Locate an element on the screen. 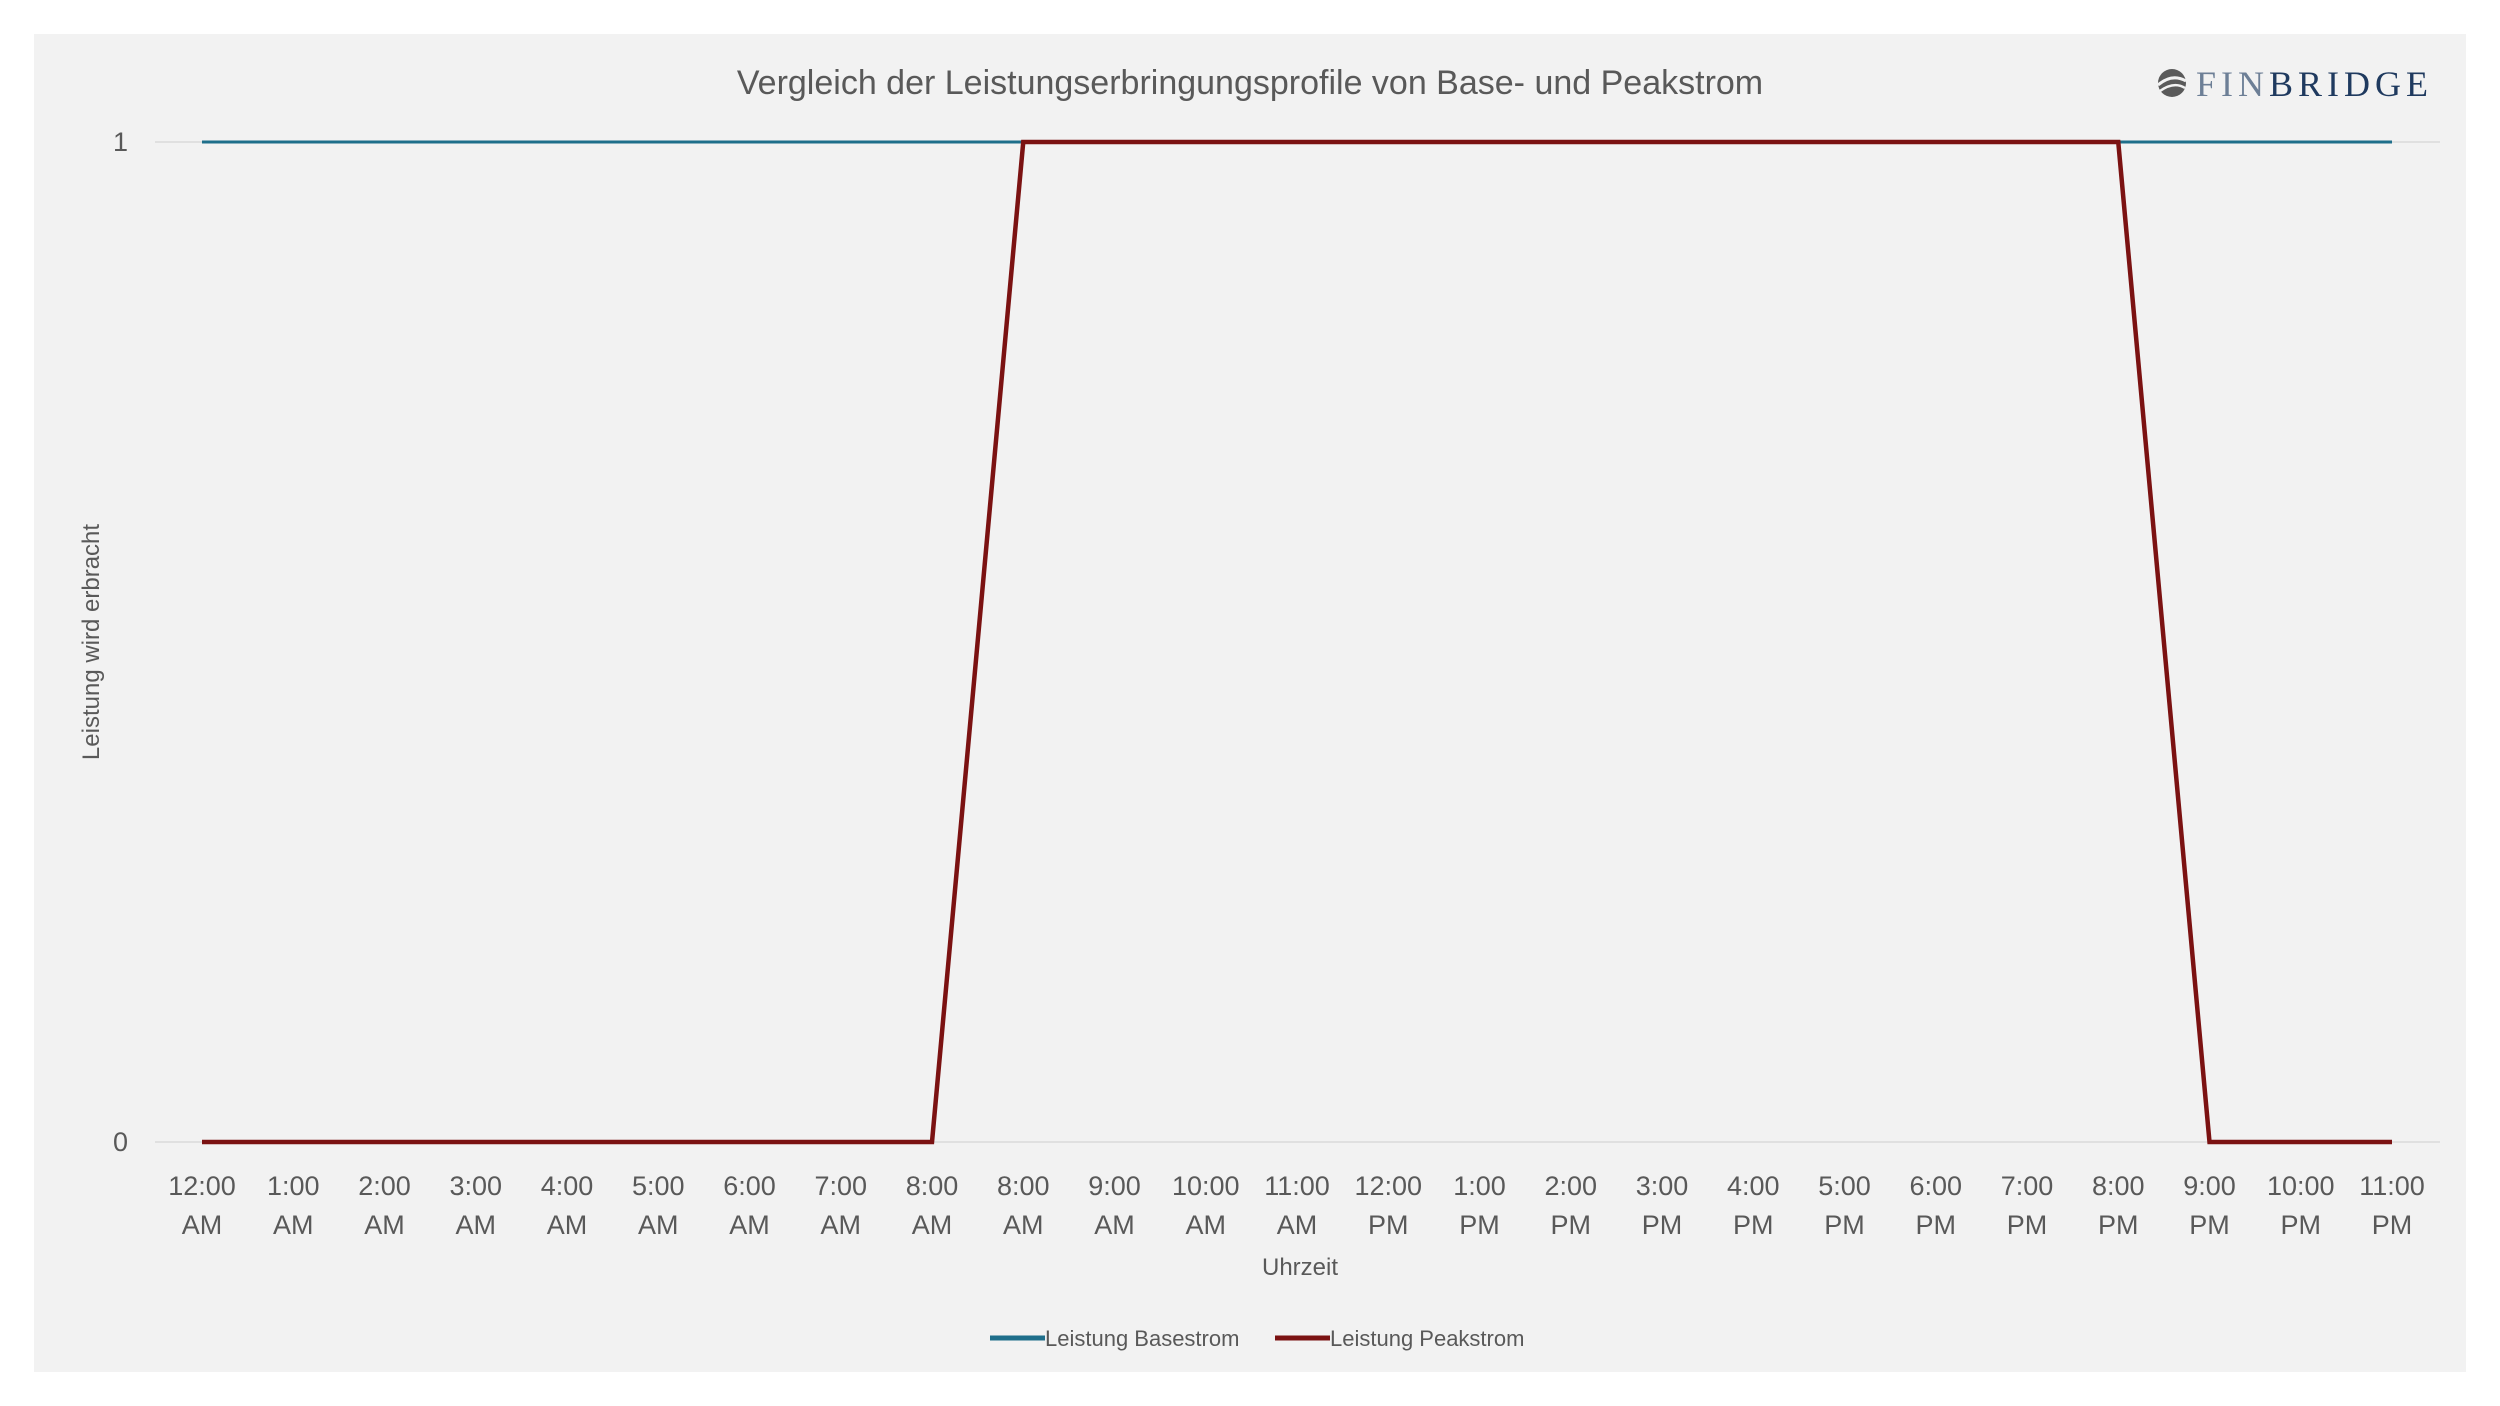 The width and height of the screenshot is (2500, 1406). y-tick-label: 1 is located at coordinates (120, 142).